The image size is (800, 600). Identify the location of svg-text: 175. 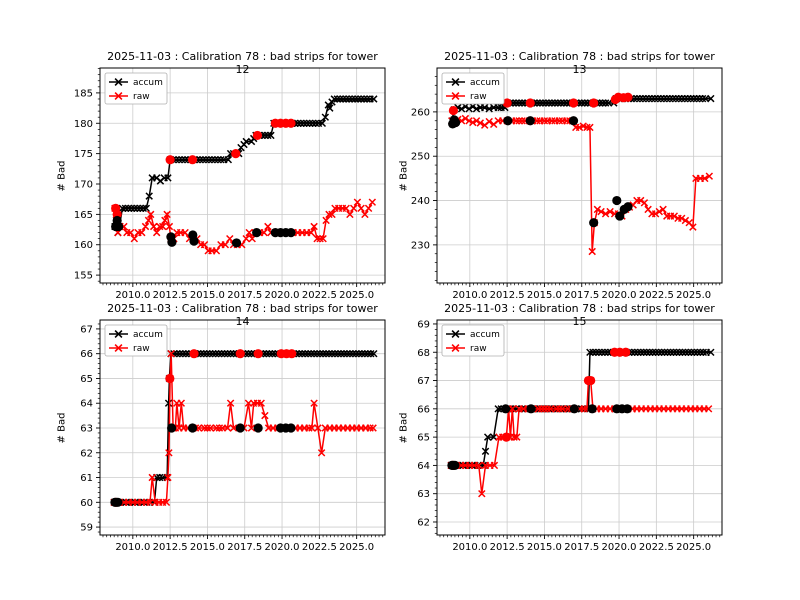
(83, 154).